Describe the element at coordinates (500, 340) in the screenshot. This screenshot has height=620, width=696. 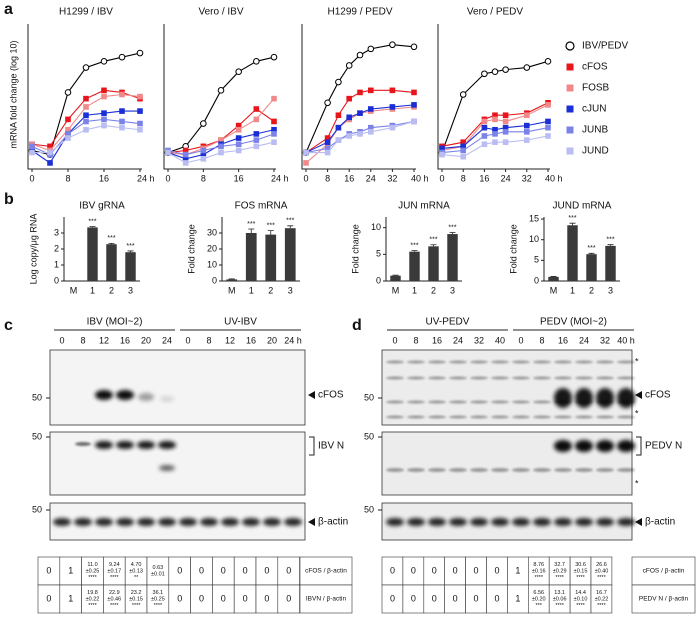
I see `lane-label: 40` at that location.